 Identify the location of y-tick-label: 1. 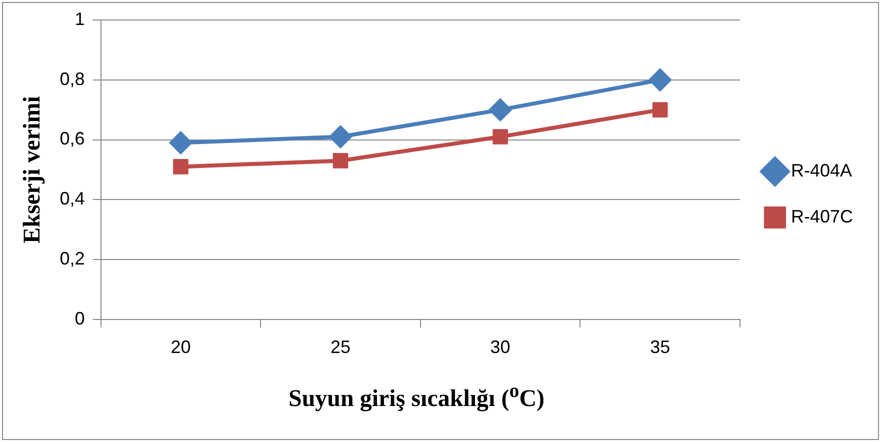
(79, 18).